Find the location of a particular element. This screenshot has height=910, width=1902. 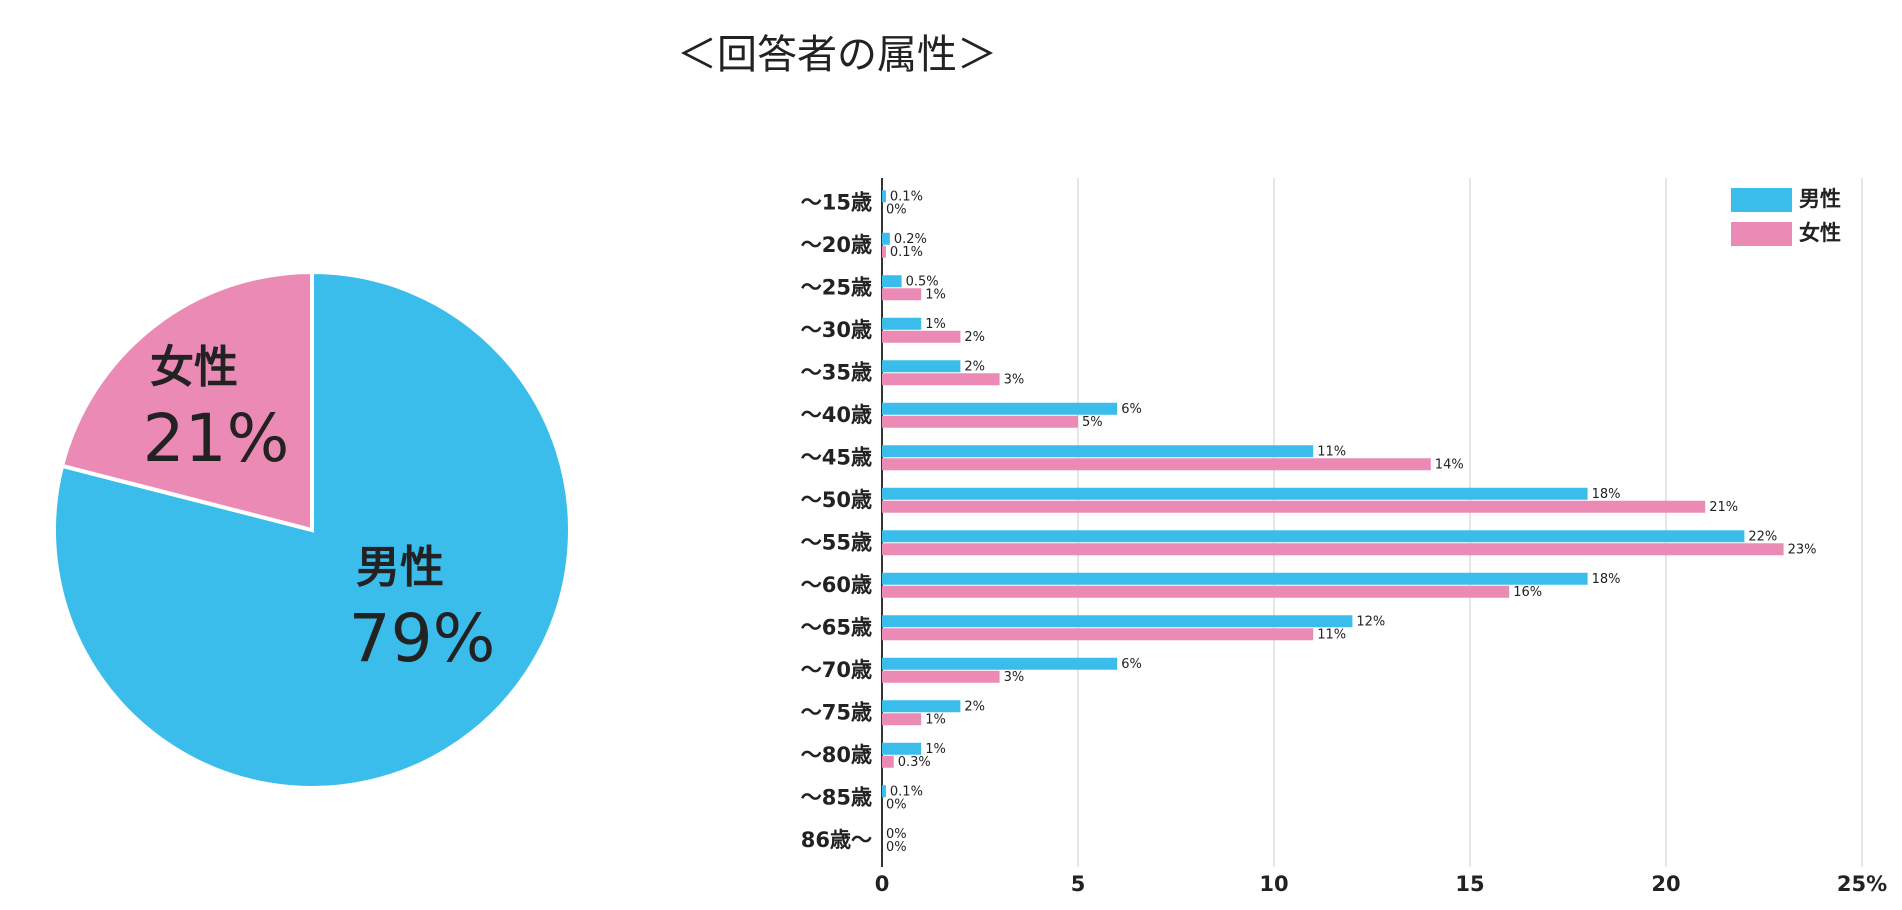

value-label: 21% is located at coordinates (1723, 507).